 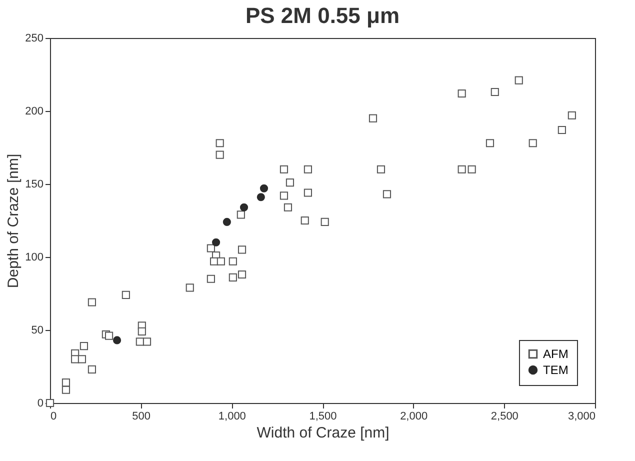 What do you see at coordinates (34, 112) in the screenshot?
I see `y-tick-label: 200` at bounding box center [34, 112].